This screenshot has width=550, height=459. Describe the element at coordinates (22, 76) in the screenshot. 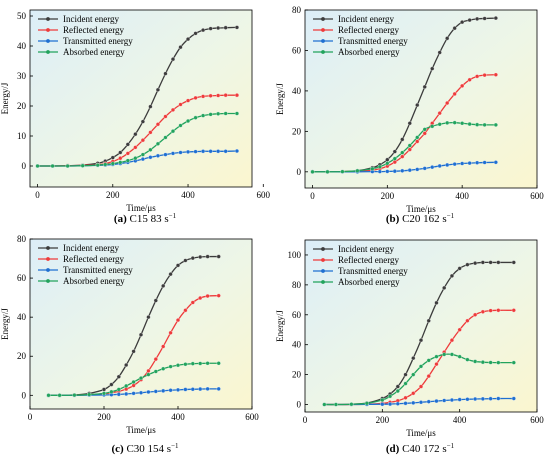

I see `y-tick-label: 30` at that location.